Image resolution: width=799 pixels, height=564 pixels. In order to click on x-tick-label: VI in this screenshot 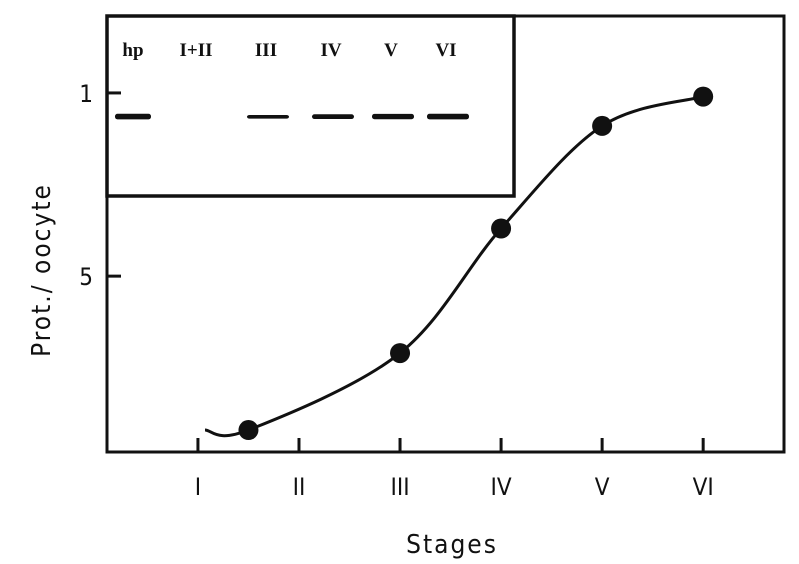, I will do `click(703, 487)`.